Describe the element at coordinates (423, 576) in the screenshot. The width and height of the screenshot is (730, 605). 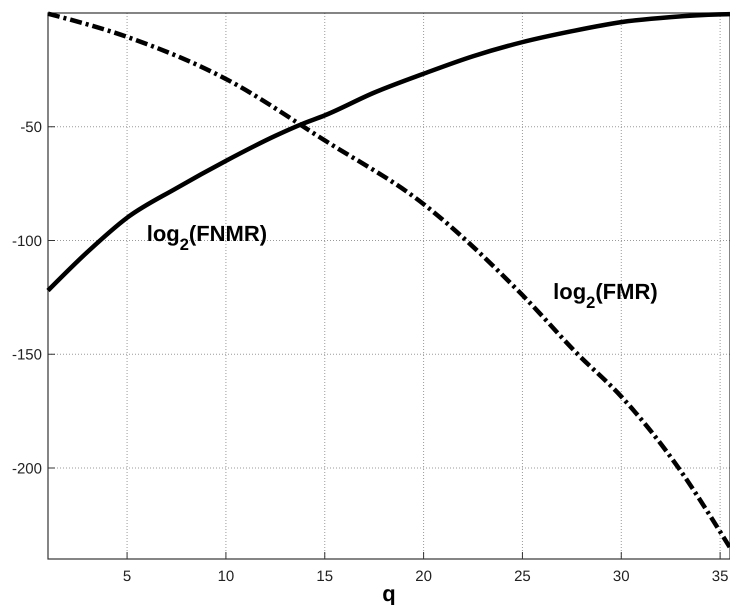
I see `x-tick-label: 20` at that location.